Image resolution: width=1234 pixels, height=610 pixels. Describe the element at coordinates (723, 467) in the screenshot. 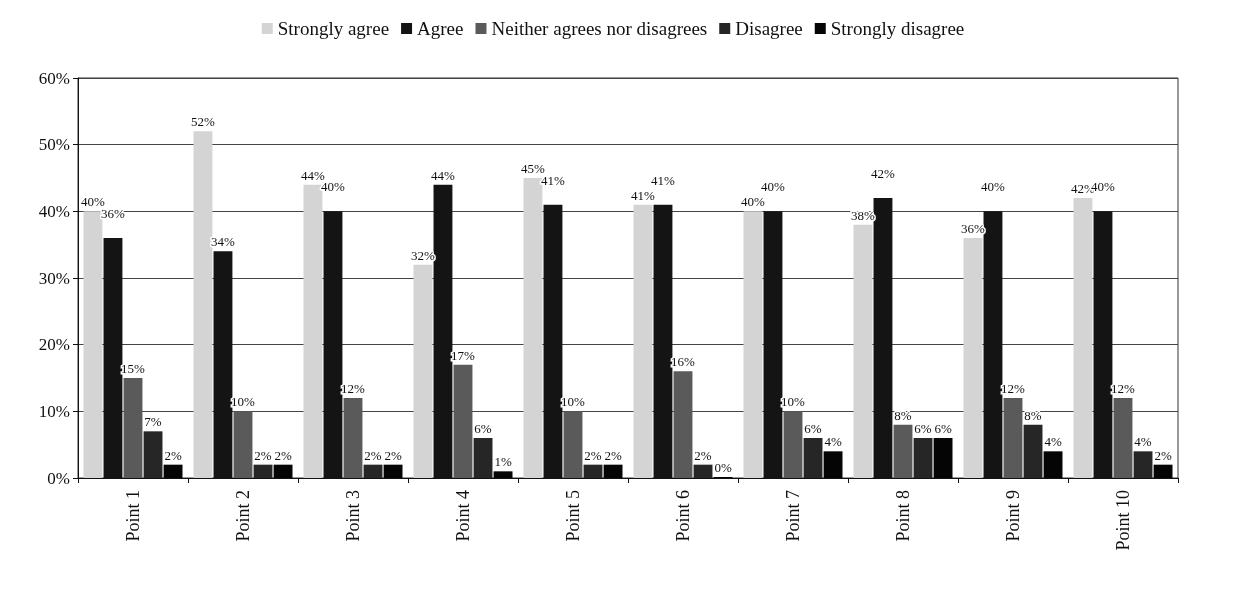

I see `data-label: 0%` at that location.